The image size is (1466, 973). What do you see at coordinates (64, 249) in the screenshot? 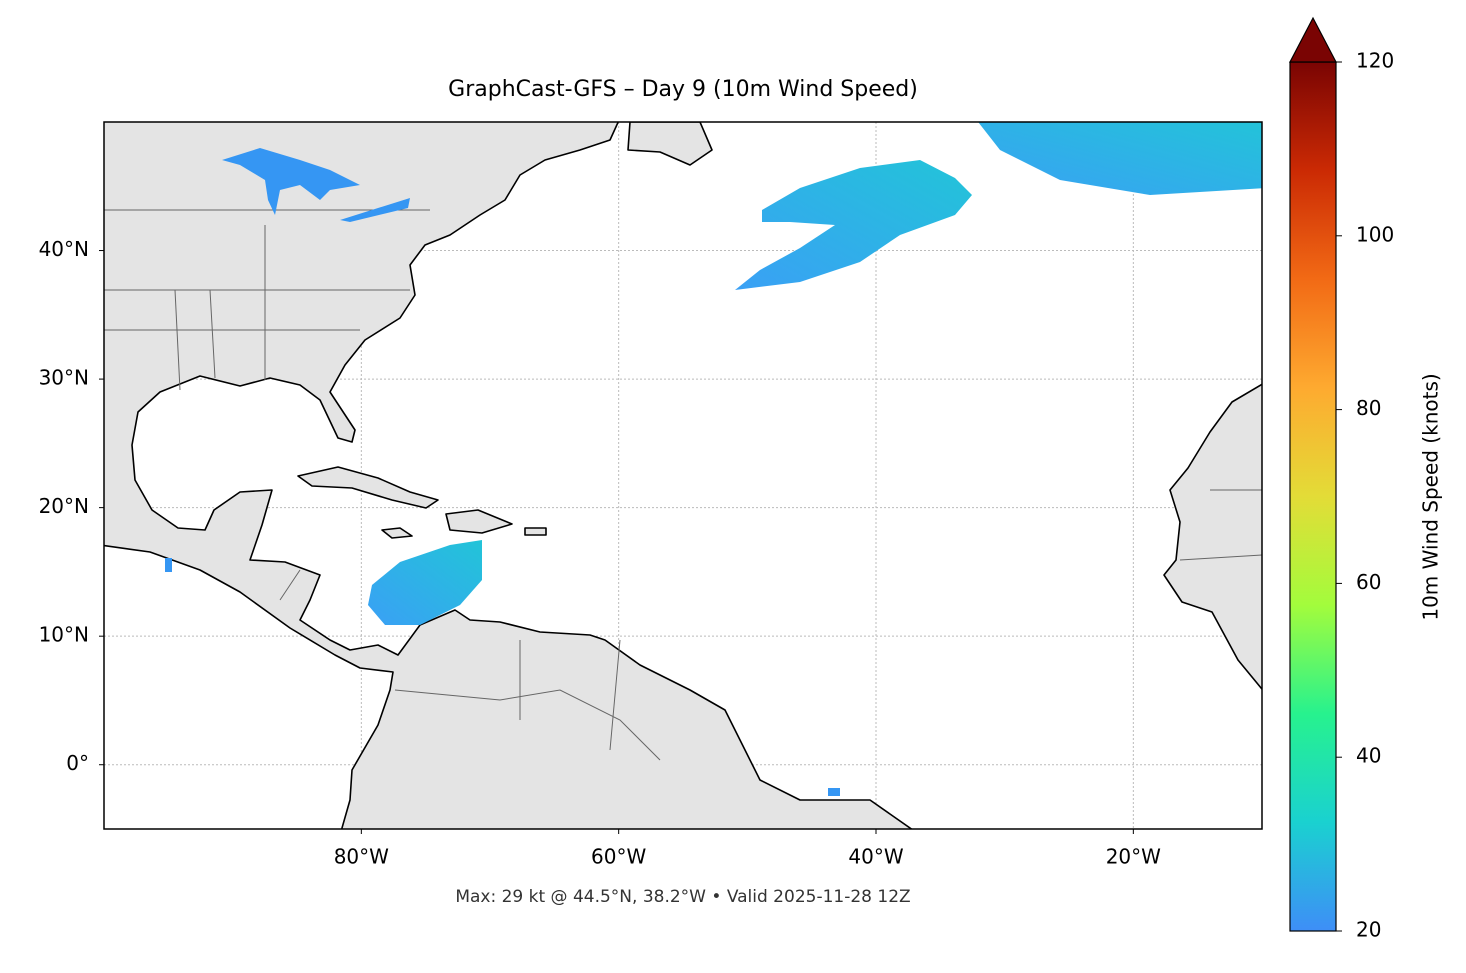
I see `y-tick-label: 40°N` at bounding box center [64, 249].